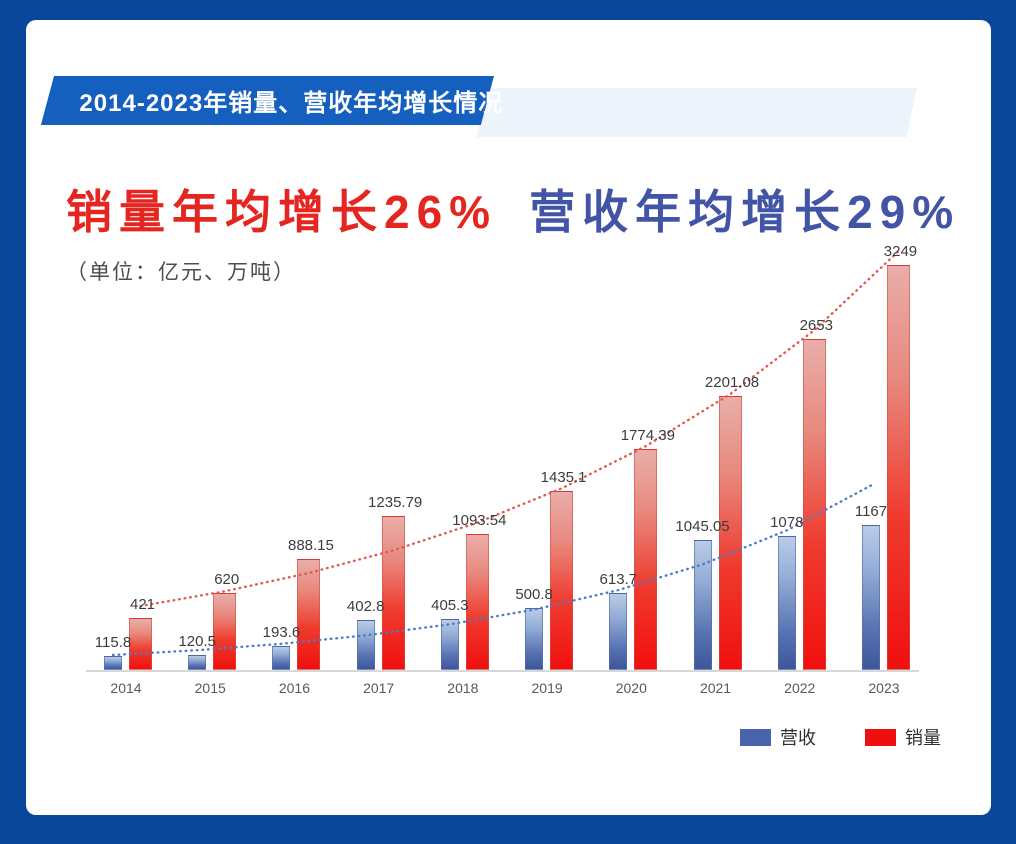 This screenshot has height=844, width=1016. What do you see at coordinates (745, 212) in the screenshot?
I see `headline-revenue-growth: 营收年均增长29%` at bounding box center [745, 212].